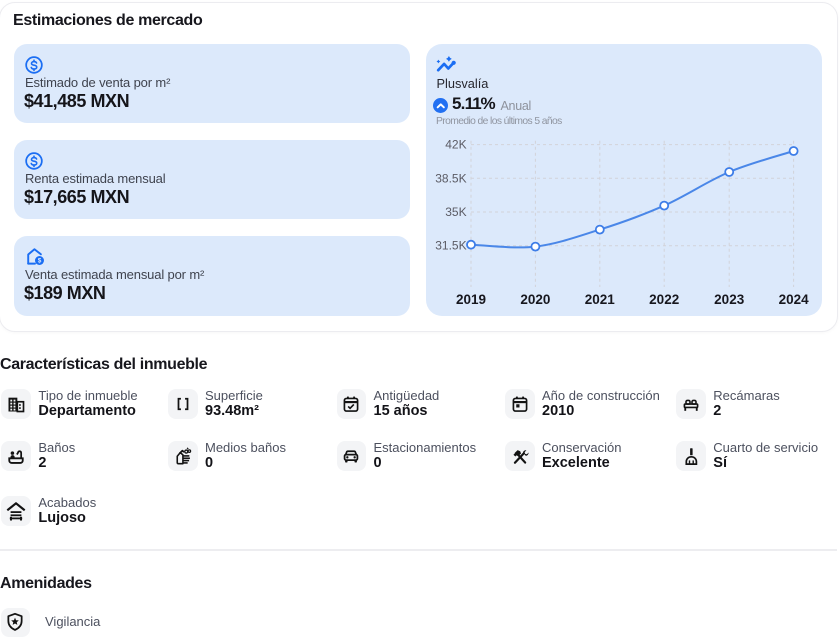 This screenshot has height=637, width=840. What do you see at coordinates (600, 299) in the screenshot?
I see `svg-text: 2021` at bounding box center [600, 299].